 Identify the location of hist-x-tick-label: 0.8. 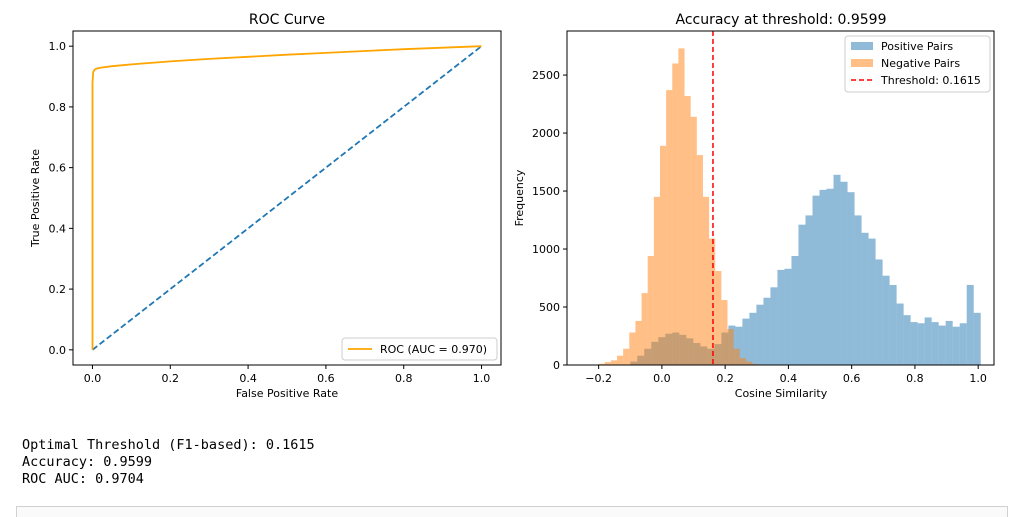
(915, 378).